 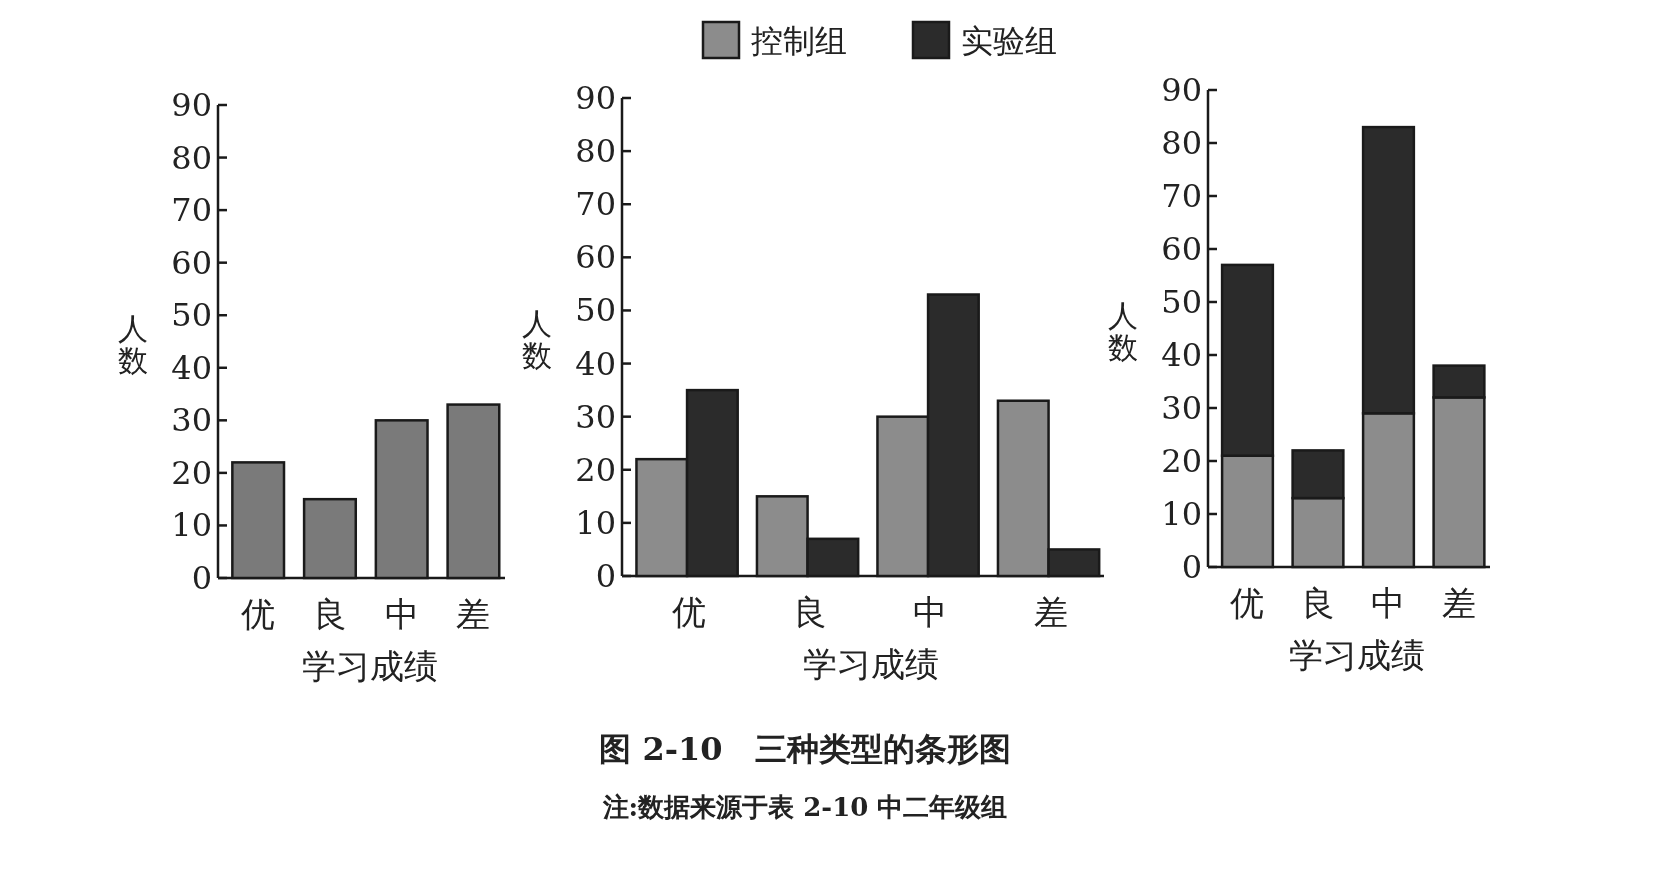 I want to click on text: 图 2-10 三种类型的条形图, so click(x=805, y=749).